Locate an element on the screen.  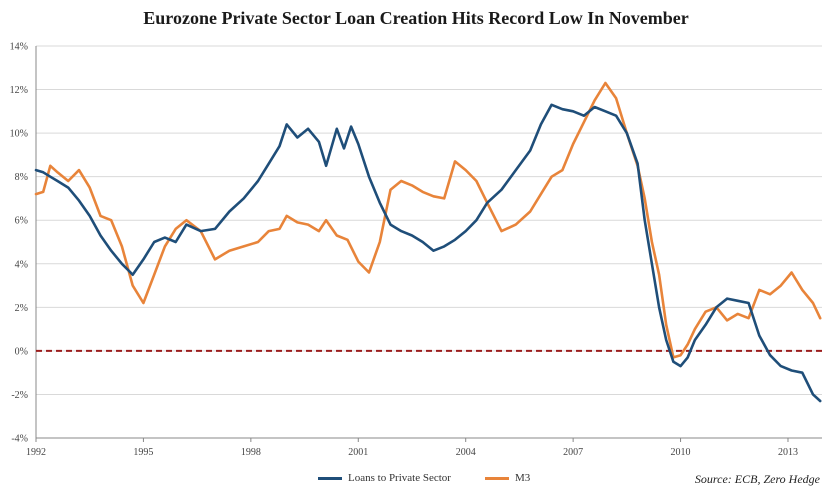
legend-label-loans: Loans to Private Sector is located at coordinates (399, 478).